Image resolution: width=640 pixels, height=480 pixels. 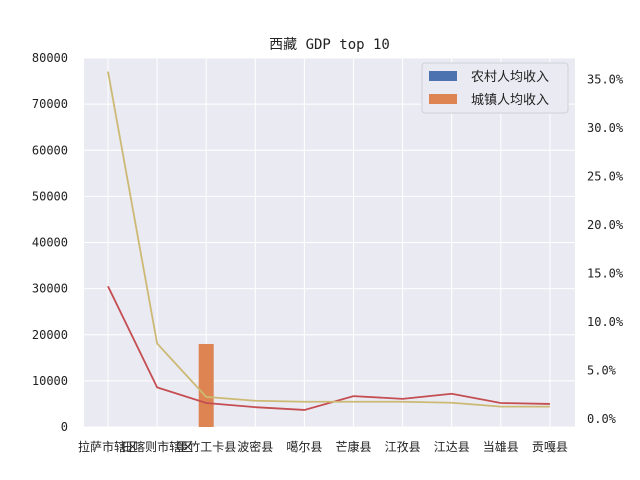 What do you see at coordinates (605, 128) in the screenshot?
I see `y2-tick-label: 30.0%` at bounding box center [605, 128].